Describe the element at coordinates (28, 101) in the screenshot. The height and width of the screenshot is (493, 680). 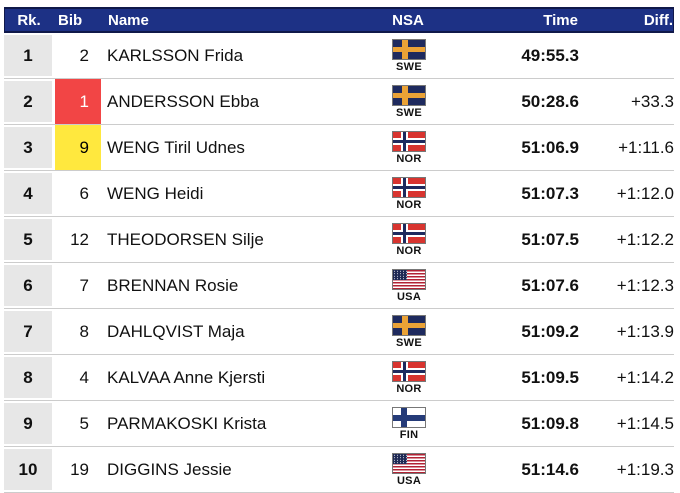
I see `rank-cell: 2` at that location.